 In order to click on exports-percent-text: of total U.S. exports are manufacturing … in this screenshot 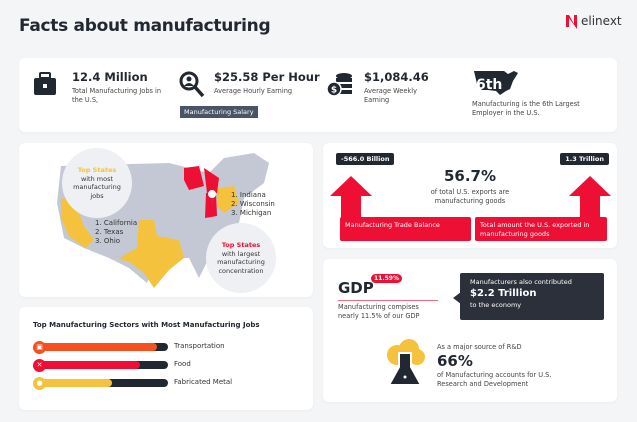, I will do `click(470, 196)`.